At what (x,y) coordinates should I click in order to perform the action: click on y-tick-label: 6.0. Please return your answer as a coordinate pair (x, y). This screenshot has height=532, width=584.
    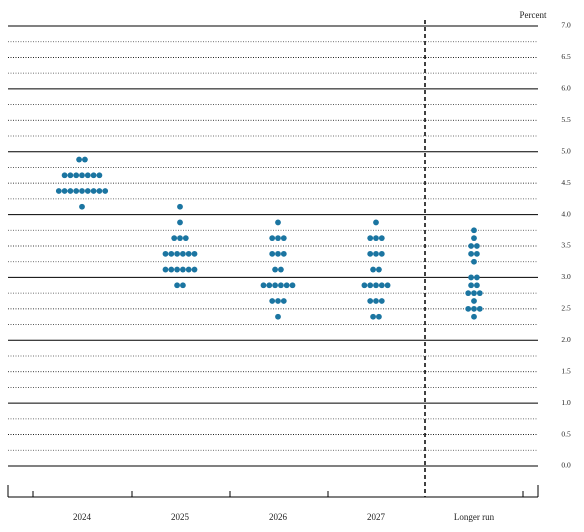
    Looking at the image, I should click on (566, 88).